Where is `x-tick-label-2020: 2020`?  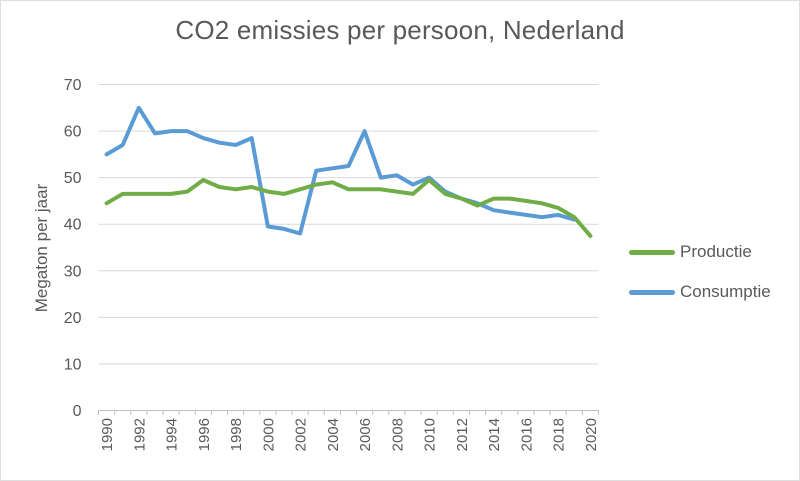
x-tick-label-2020: 2020 is located at coordinates (591, 434).